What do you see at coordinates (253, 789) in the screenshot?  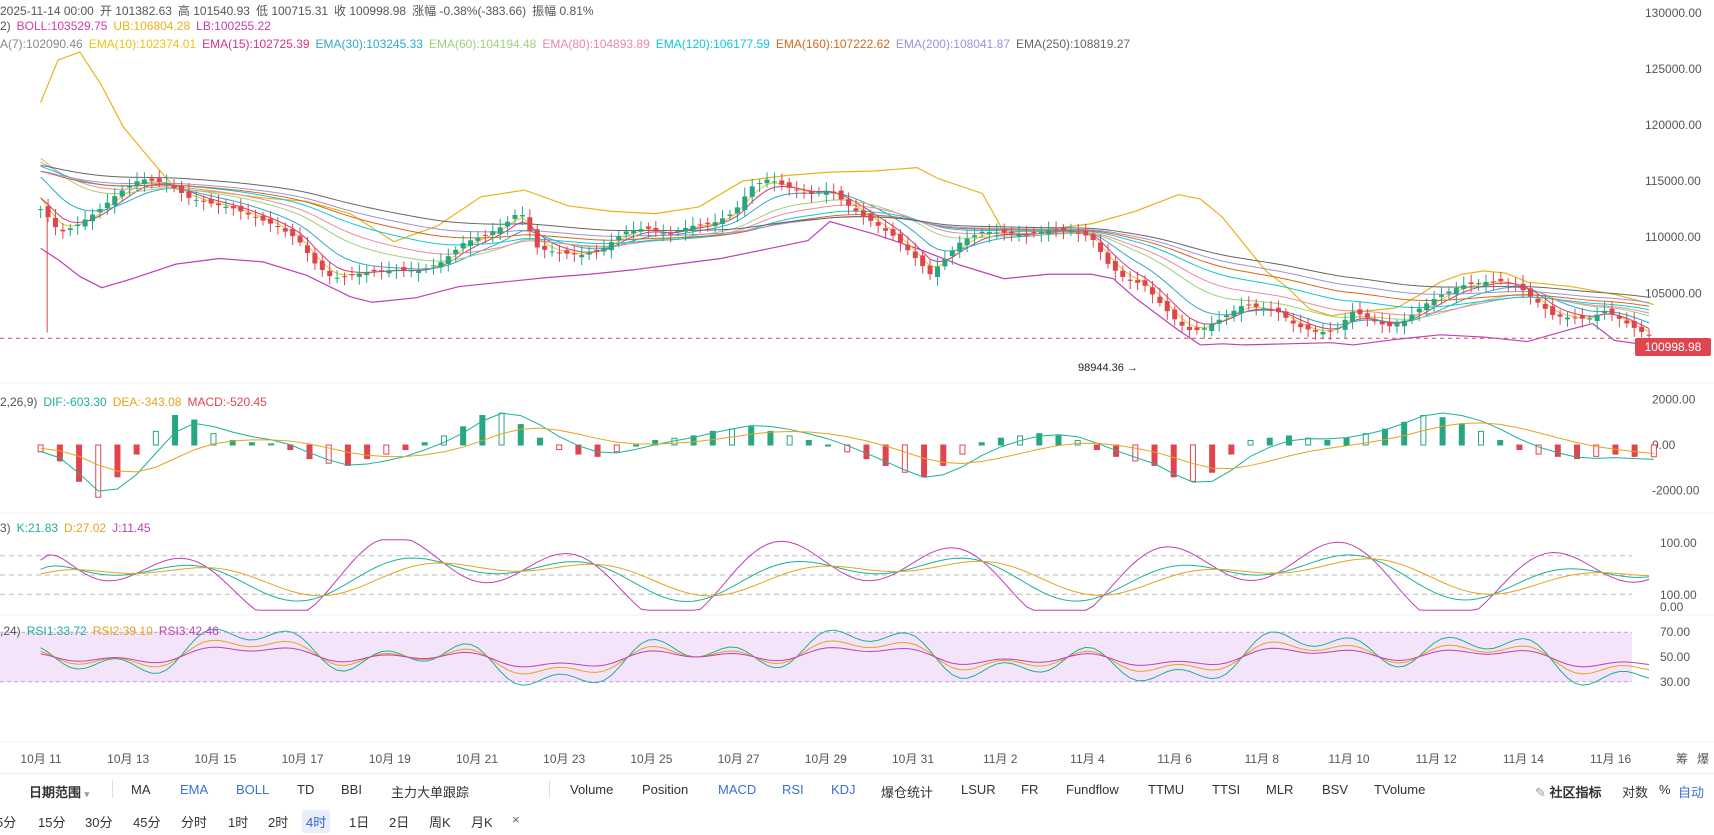 I see `overlay-boll: BOLL` at bounding box center [253, 789].